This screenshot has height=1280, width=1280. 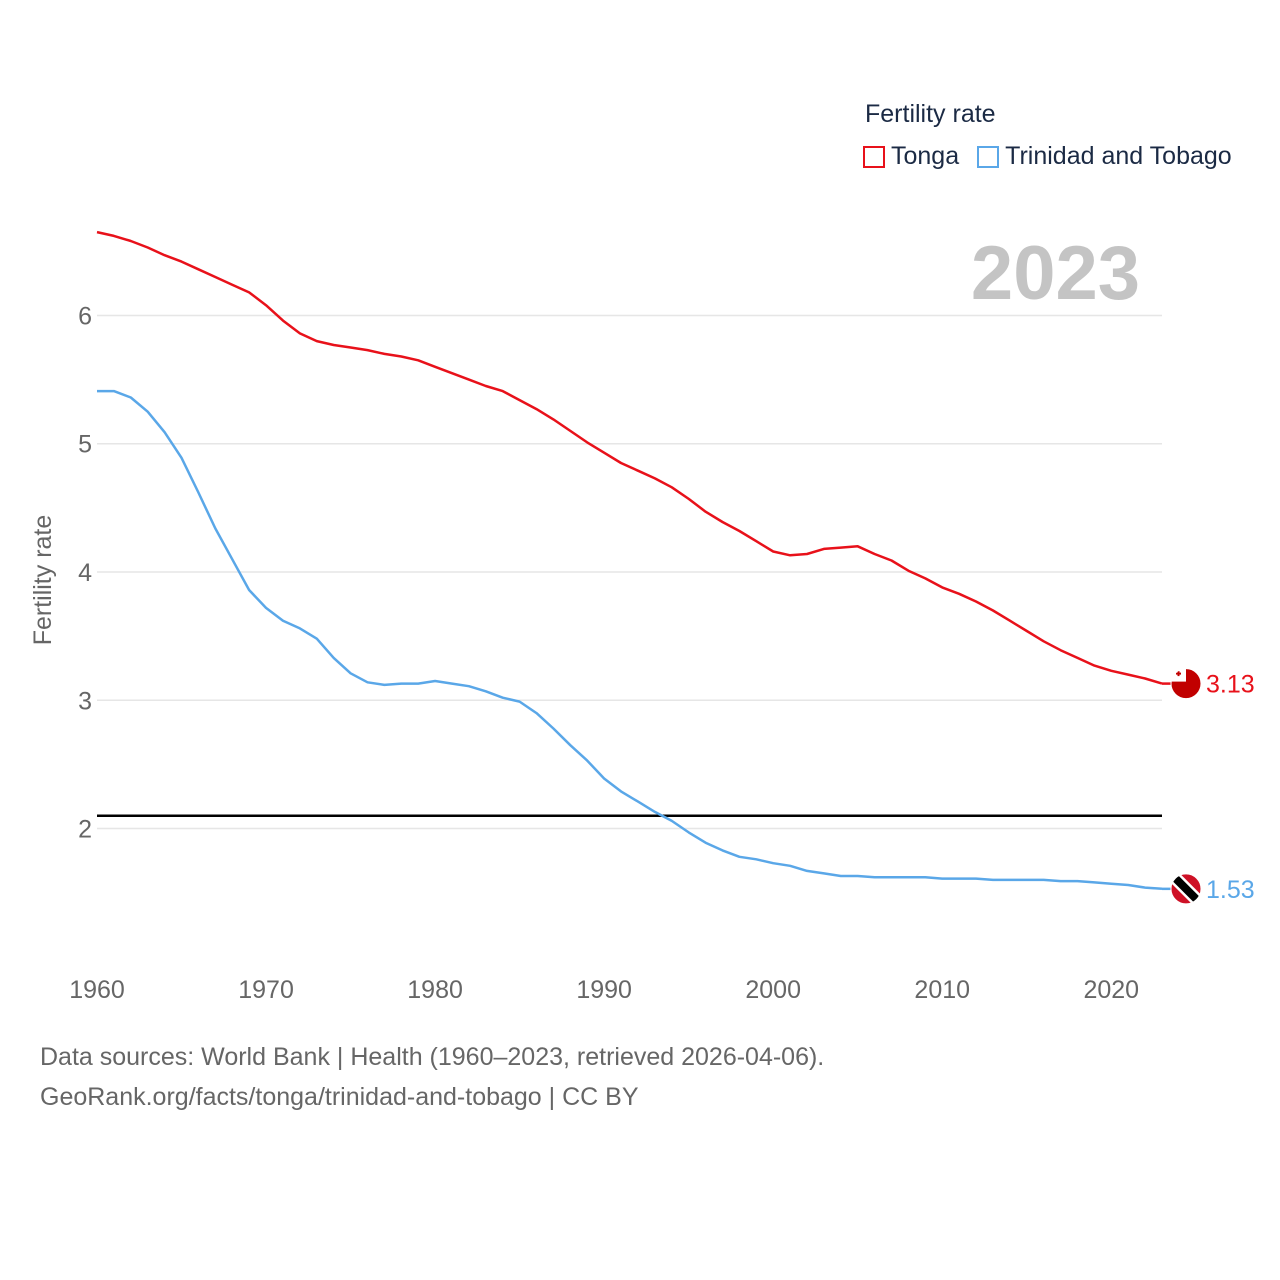 What do you see at coordinates (43, 580) in the screenshot?
I see `y-axis-label: Fertility rate` at bounding box center [43, 580].